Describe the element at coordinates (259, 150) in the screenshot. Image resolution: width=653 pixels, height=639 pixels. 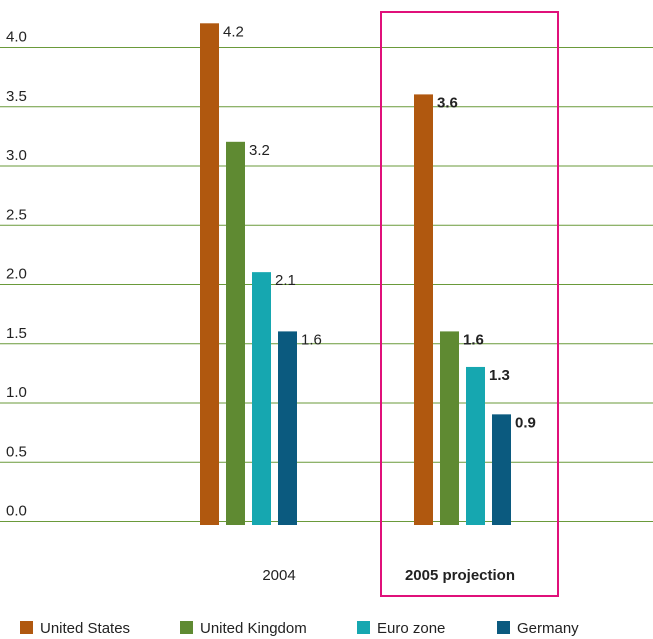
I see `data-label: 3.2` at that location.